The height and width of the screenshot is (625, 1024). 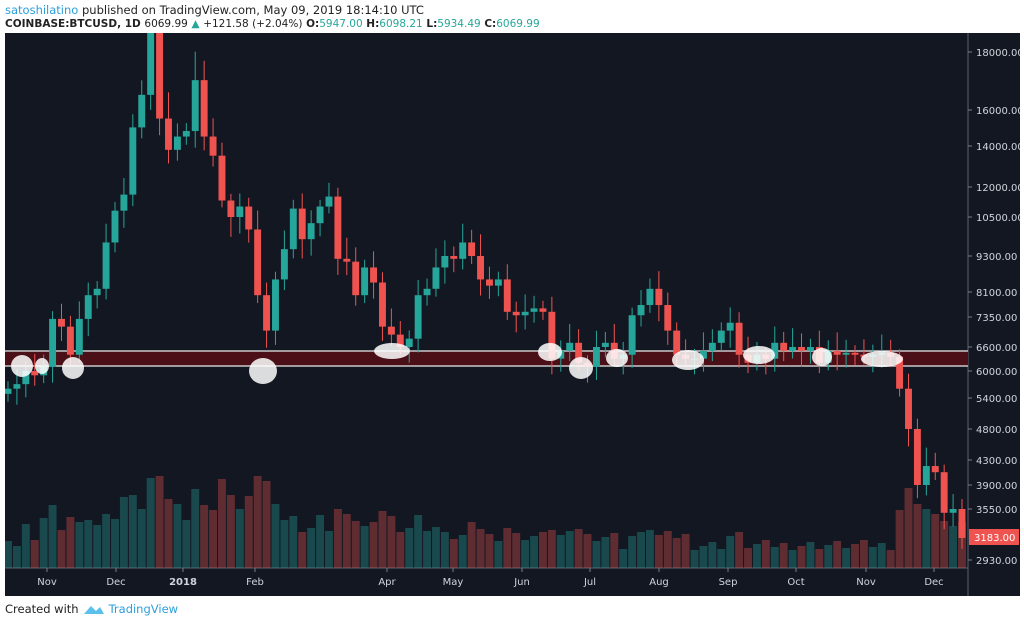 What do you see at coordinates (195, 24) in the screenshot?
I see `up-triangle-icon: ▲` at bounding box center [195, 24].